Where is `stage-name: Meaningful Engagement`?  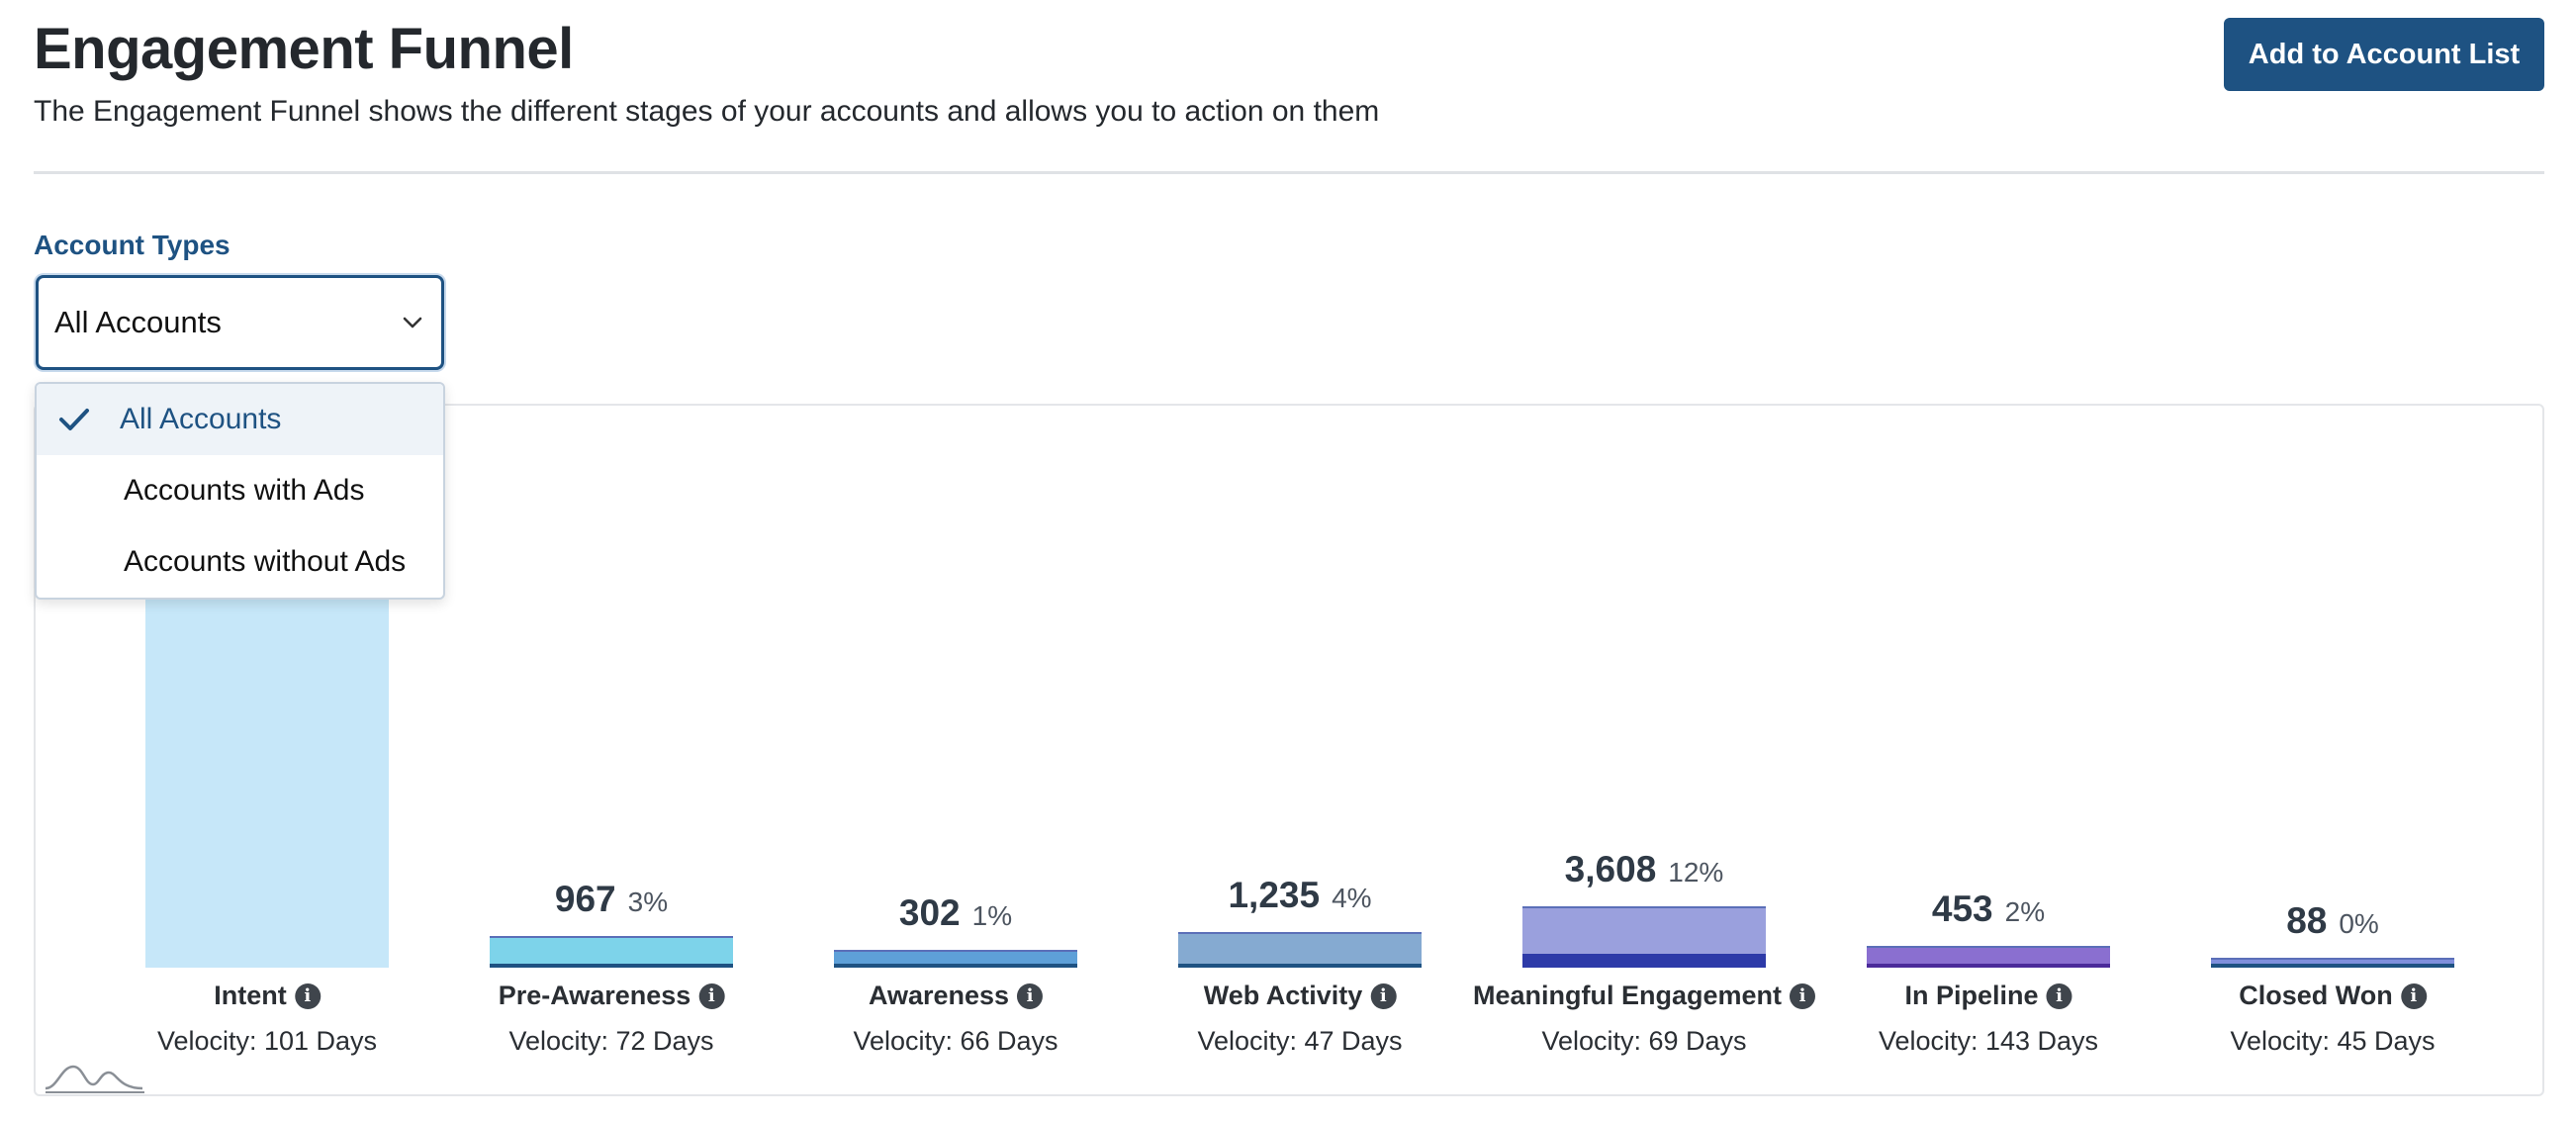 stage-name: Meaningful Engagement is located at coordinates (1628, 996).